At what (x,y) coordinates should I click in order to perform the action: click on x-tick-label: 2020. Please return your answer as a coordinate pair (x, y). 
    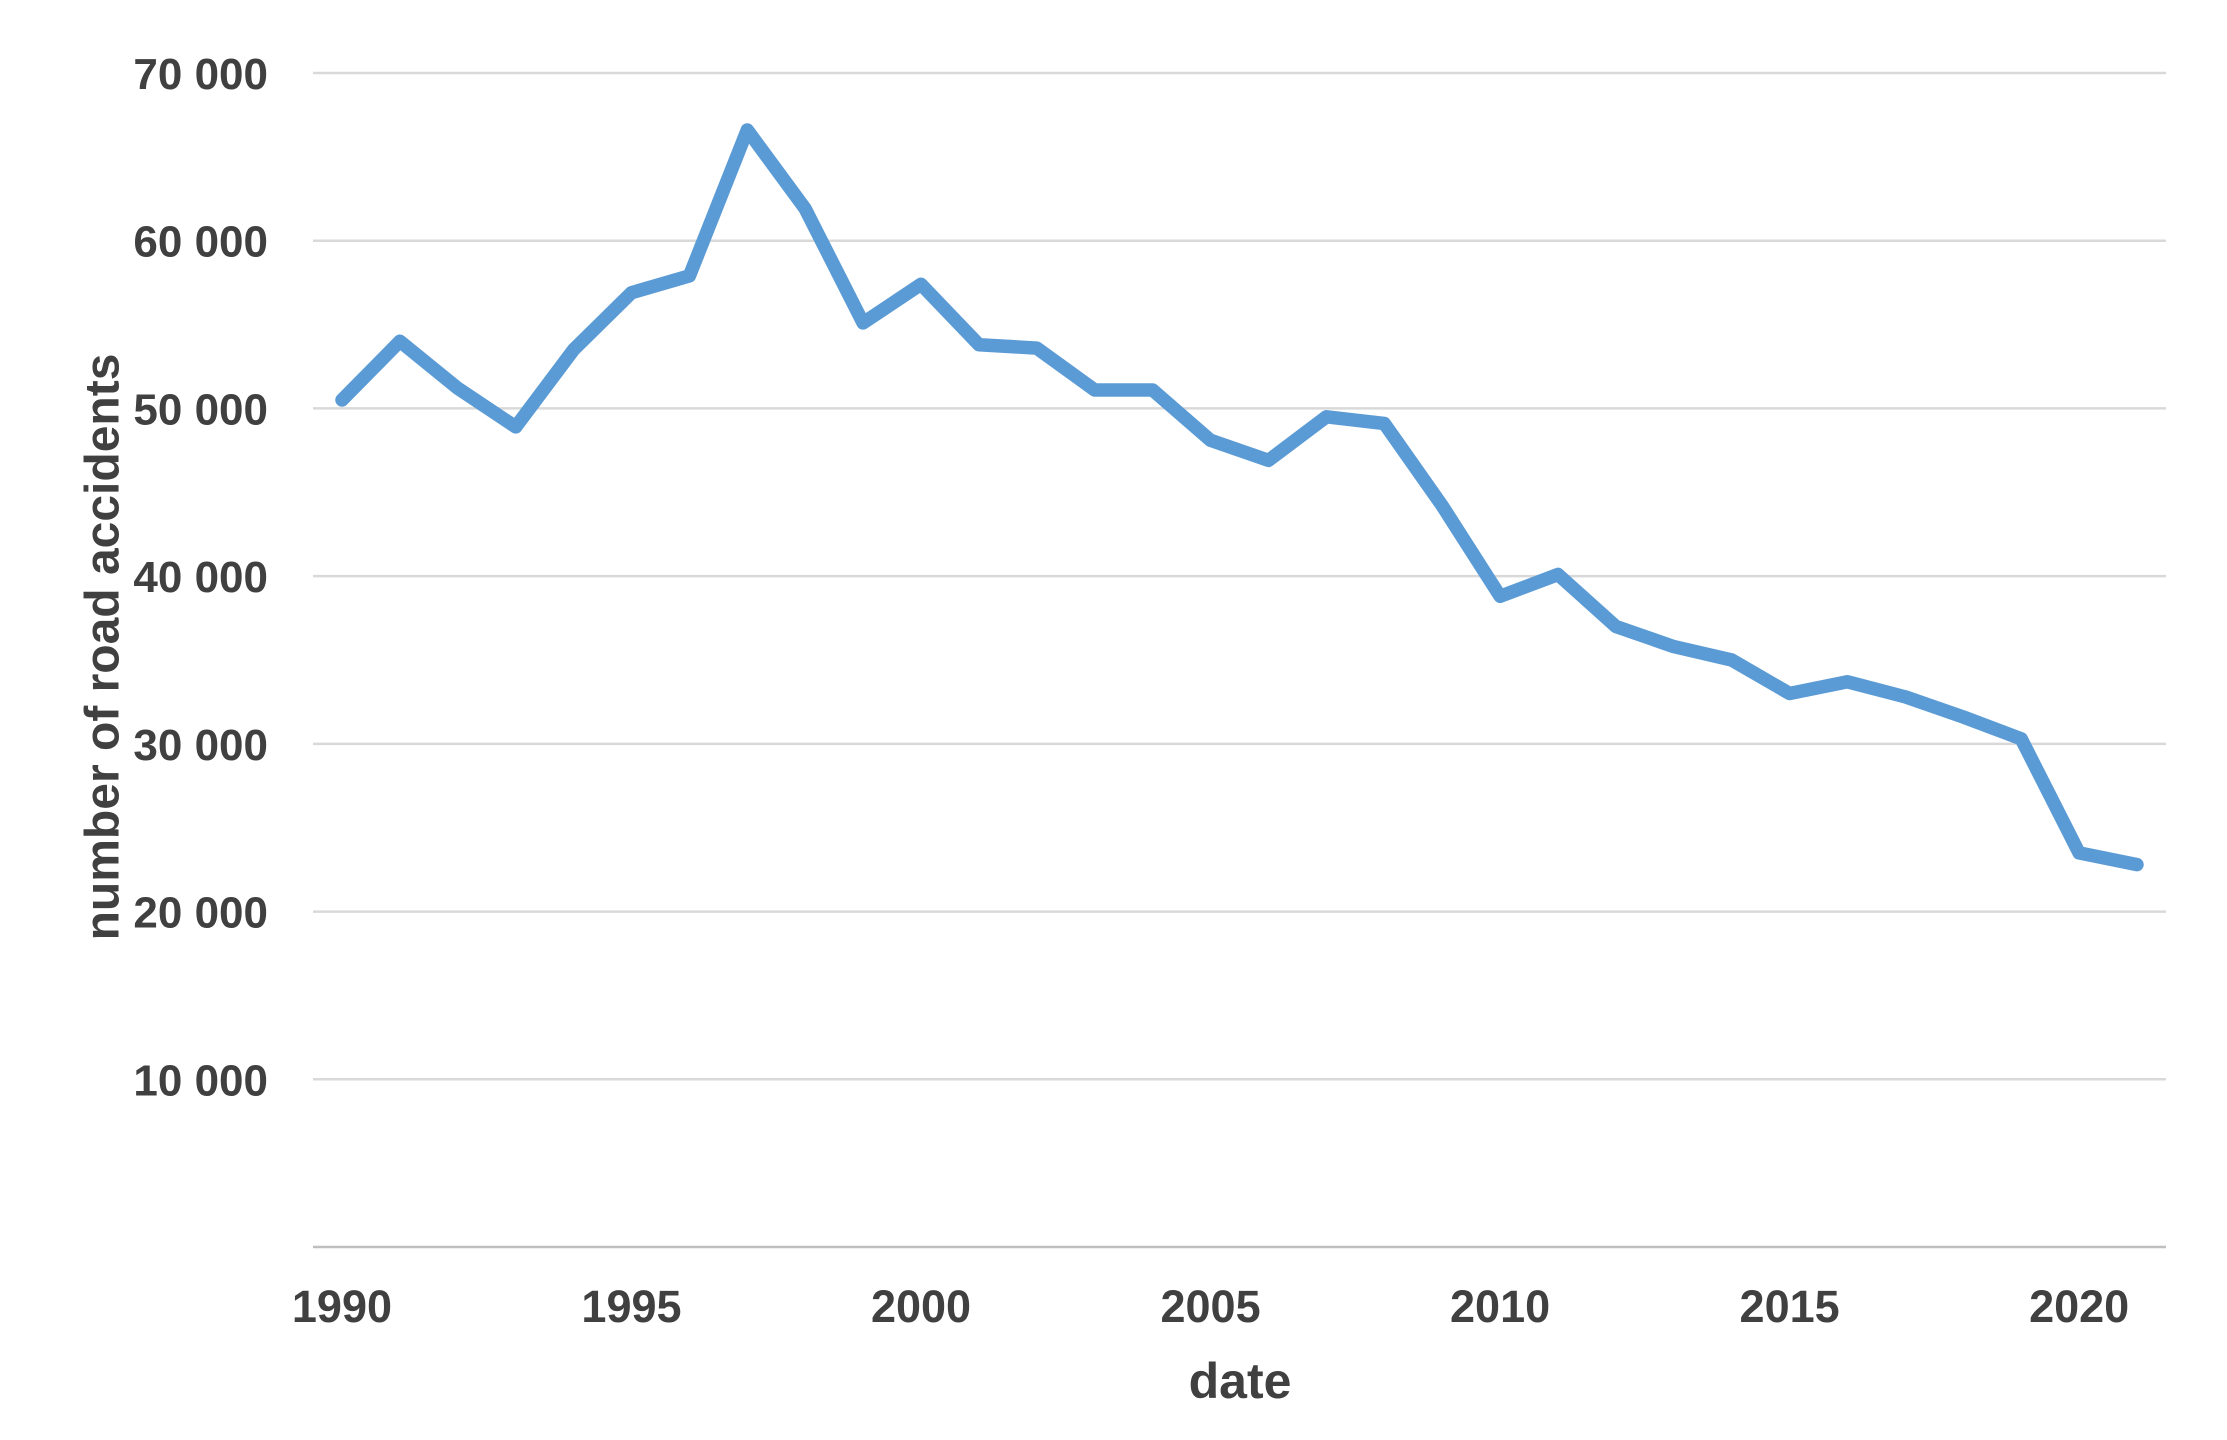
    Looking at the image, I should click on (2079, 1306).